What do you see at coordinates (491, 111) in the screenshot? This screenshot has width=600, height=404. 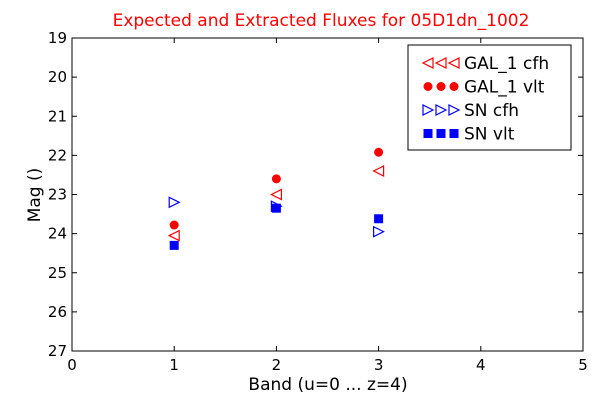 I see `legend-label: SN cfh` at bounding box center [491, 111].